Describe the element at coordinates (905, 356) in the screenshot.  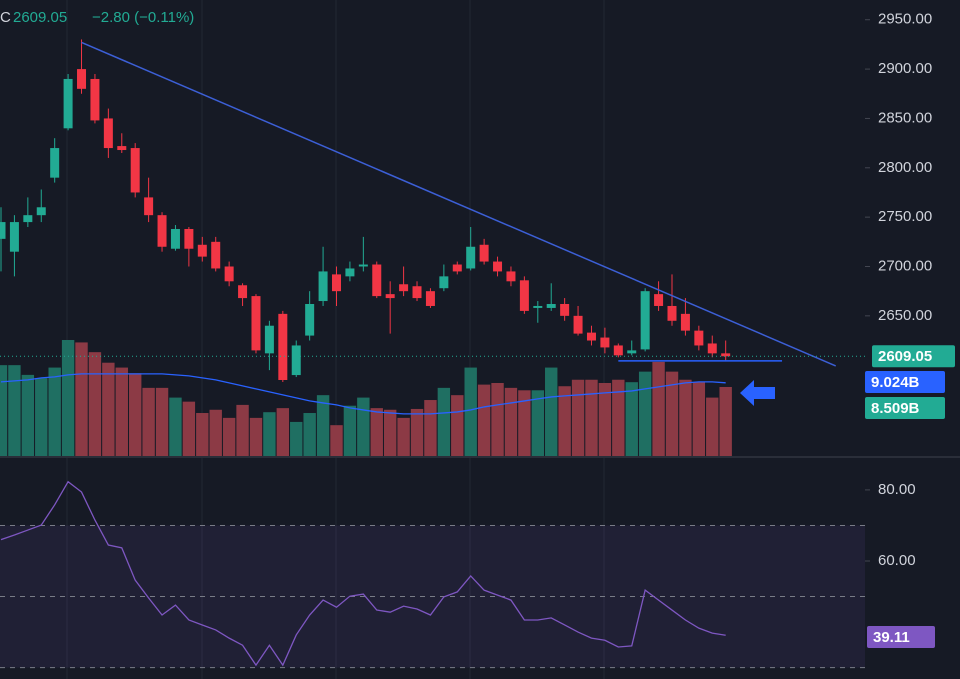
I see `price-label: 2609.05` at that location.